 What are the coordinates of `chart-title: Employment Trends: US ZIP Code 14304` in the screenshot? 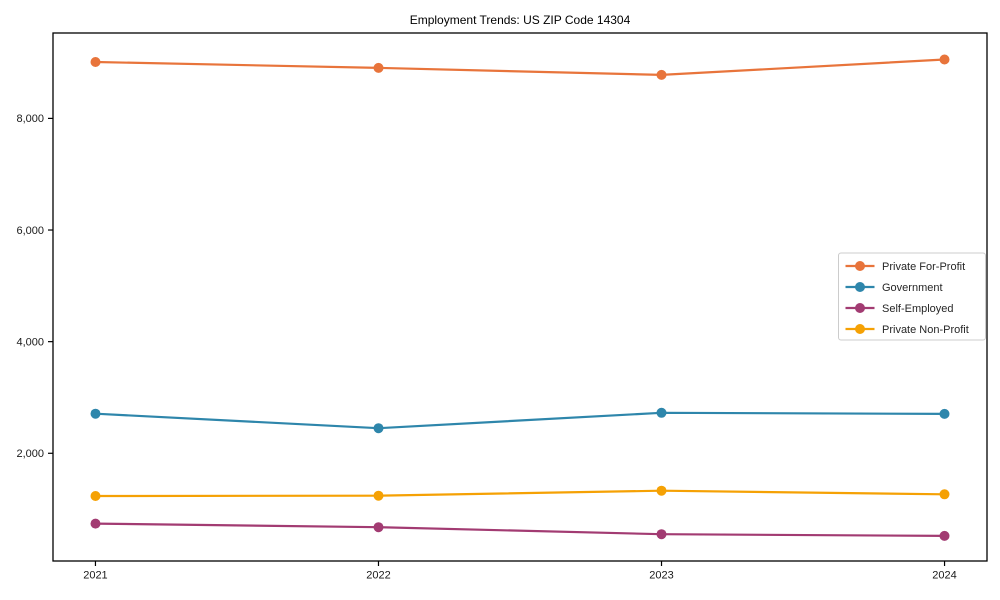 It's located at (520, 20).